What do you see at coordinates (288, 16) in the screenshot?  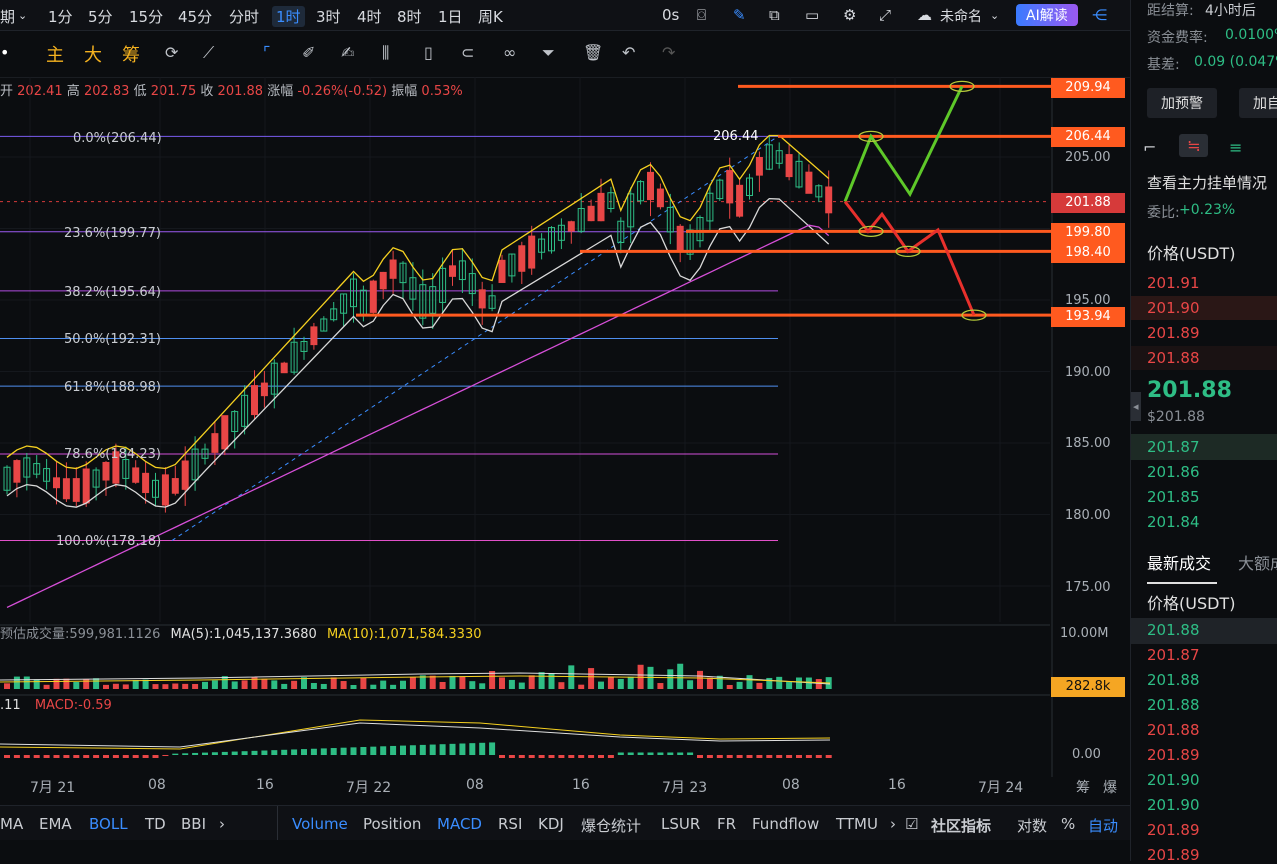 I see `timeframe-1h: 1时` at bounding box center [288, 16].